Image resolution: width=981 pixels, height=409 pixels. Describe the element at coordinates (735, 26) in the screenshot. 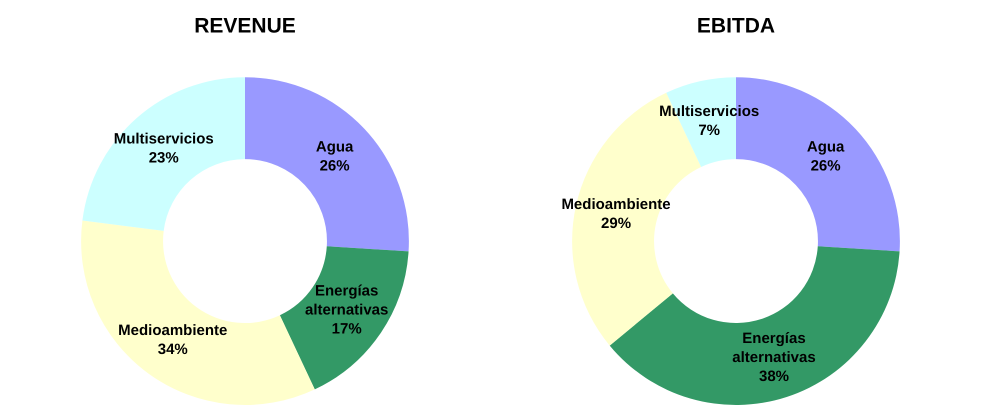

I see `chart-title: EBITDA` at that location.